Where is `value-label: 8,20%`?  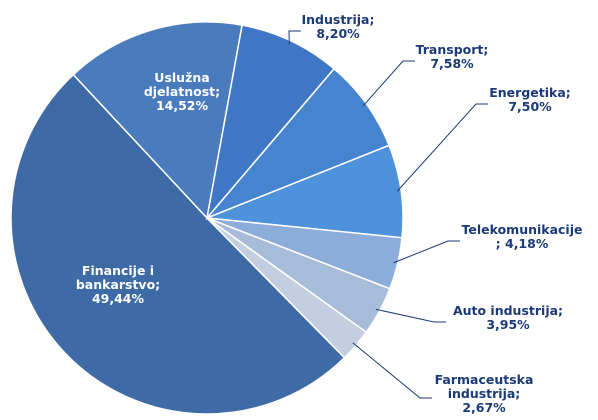
value-label: 8,20% is located at coordinates (338, 33).